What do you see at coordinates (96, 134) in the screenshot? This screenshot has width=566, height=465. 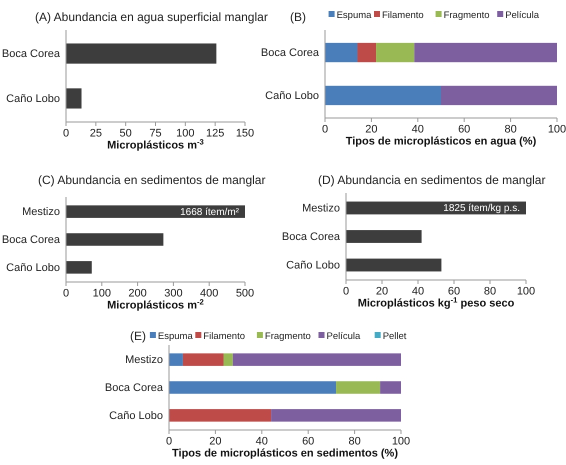 I see `x-tick-label: 25` at bounding box center [96, 134].